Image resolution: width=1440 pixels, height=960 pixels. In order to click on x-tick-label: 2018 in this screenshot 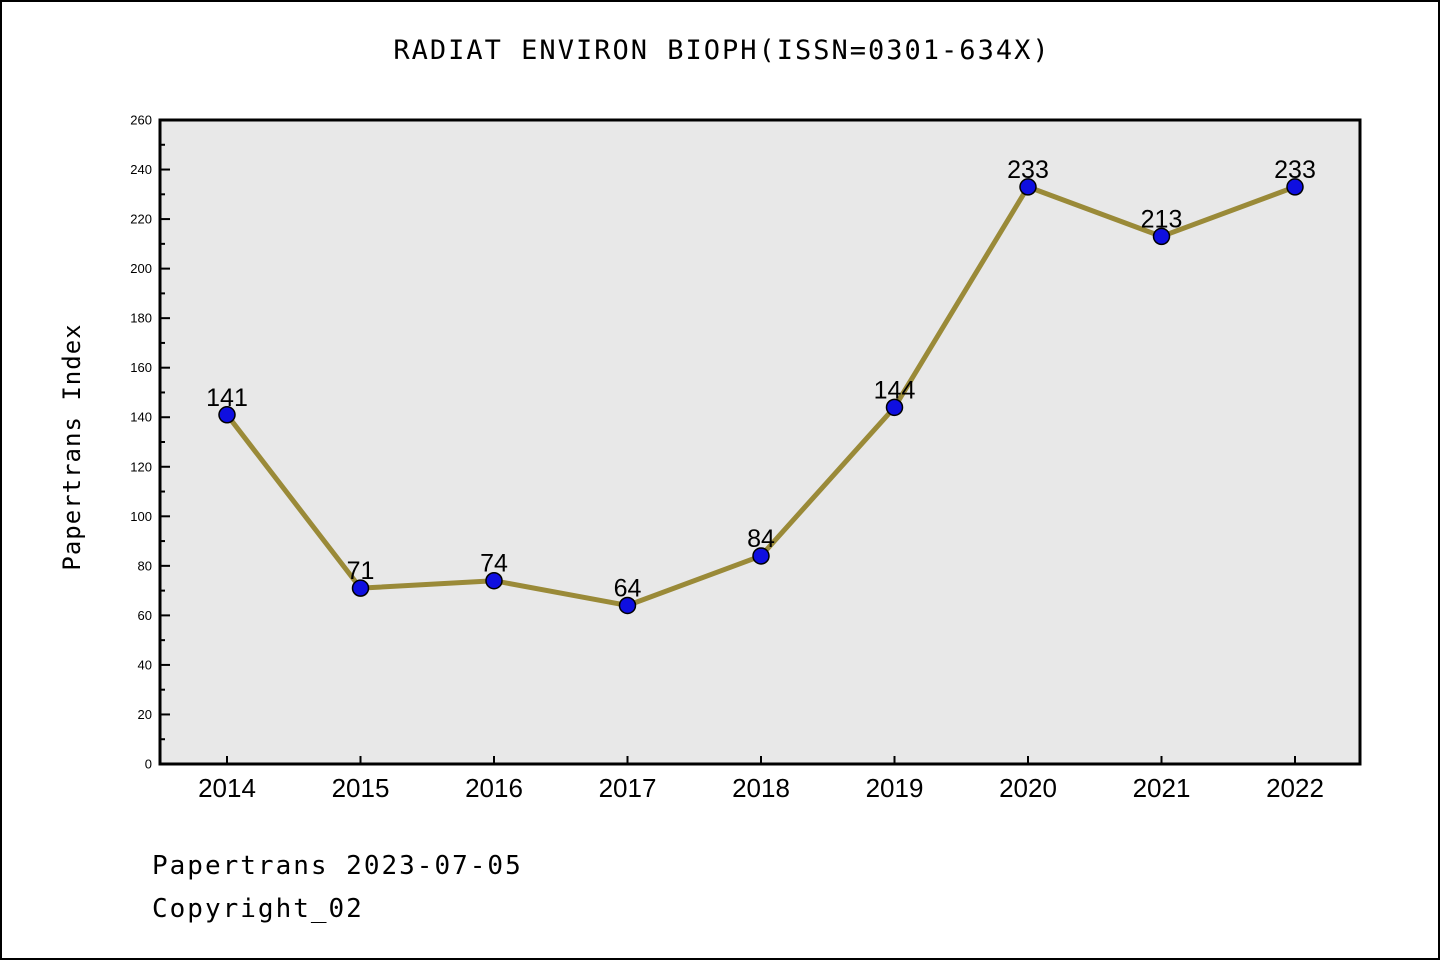, I will do `click(761, 788)`.